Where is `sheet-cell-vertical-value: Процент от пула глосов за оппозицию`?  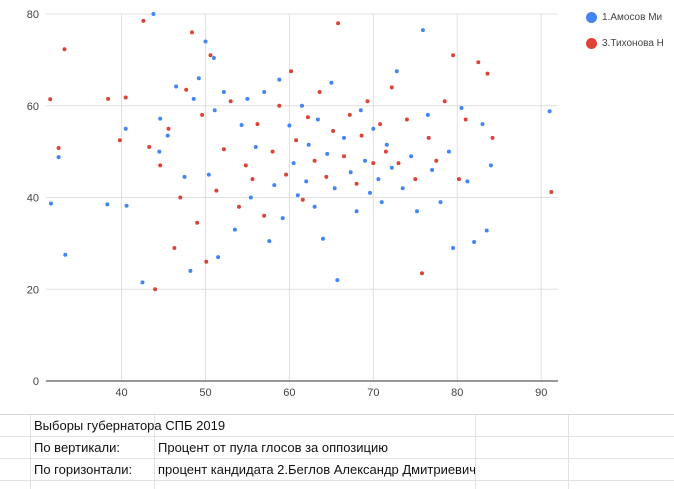
sheet-cell-vertical-value: Процент от пула глосов за оппозицию is located at coordinates (273, 447).